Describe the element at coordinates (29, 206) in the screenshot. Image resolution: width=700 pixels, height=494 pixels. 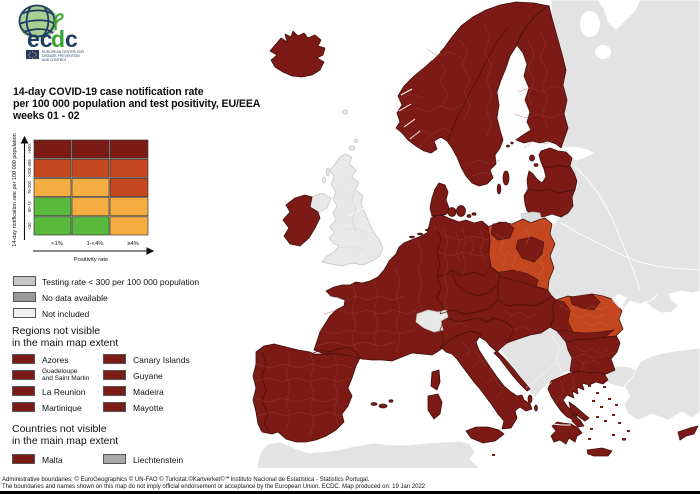
I see `svg-text: 50-74` at that location.